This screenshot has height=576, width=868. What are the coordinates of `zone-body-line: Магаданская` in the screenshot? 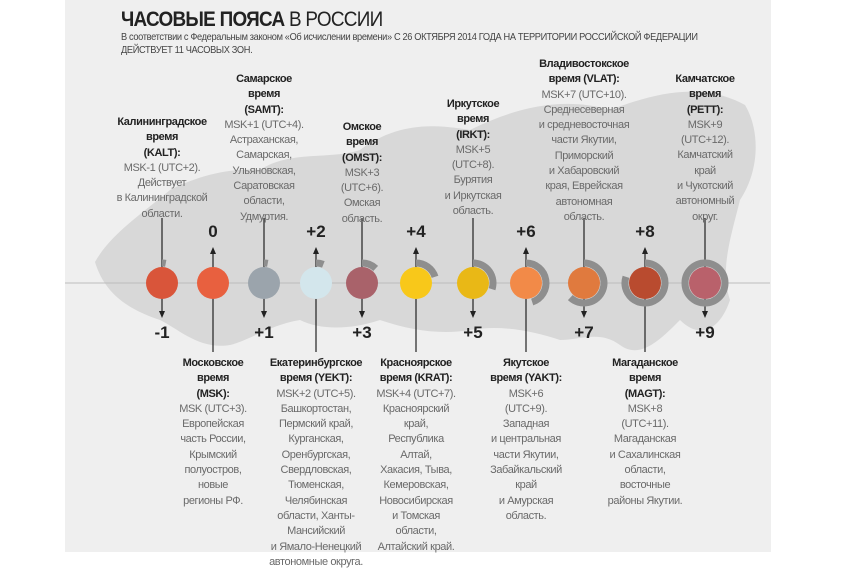 It's located at (645, 439).